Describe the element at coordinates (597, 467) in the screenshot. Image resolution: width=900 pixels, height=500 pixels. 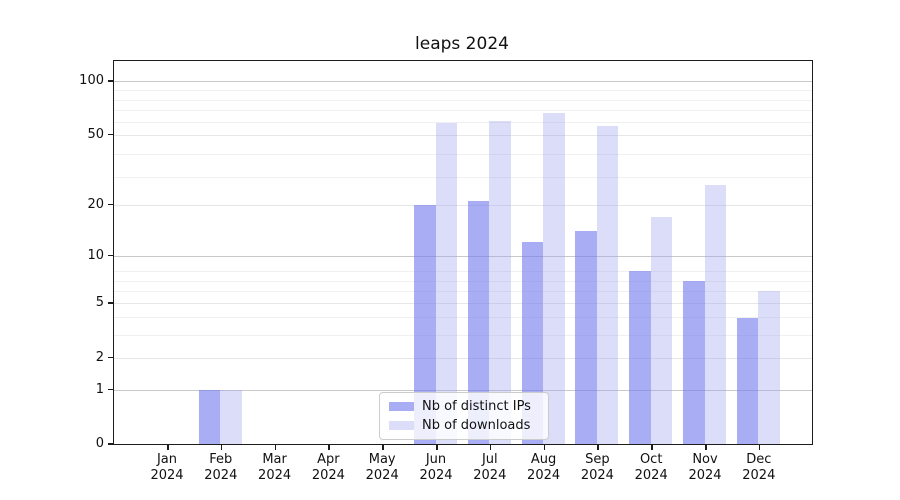
I see `x-tick-label: Sep 2024` at that location.